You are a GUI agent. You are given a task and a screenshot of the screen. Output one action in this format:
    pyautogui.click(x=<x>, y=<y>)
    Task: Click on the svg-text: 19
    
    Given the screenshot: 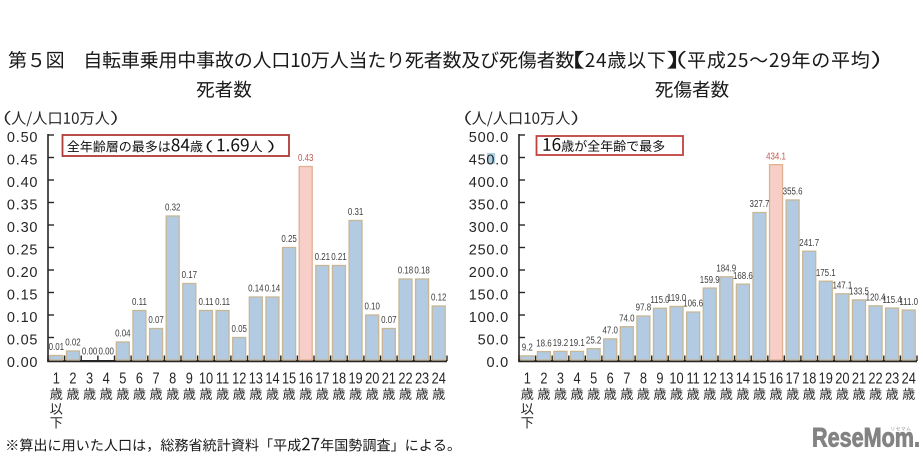 What is the action you would take?
    pyautogui.click(x=355, y=379)
    